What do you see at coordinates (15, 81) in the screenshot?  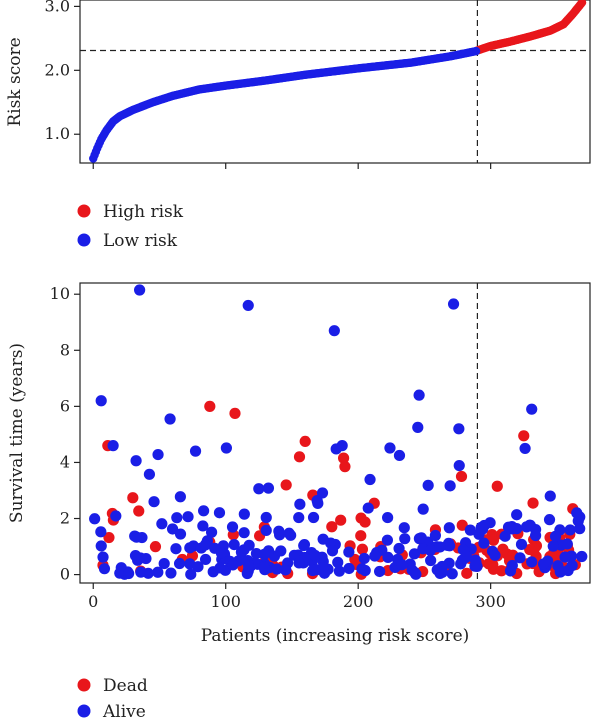 I see `risk-score-y-axis-title: Risk score` at bounding box center [15, 81].